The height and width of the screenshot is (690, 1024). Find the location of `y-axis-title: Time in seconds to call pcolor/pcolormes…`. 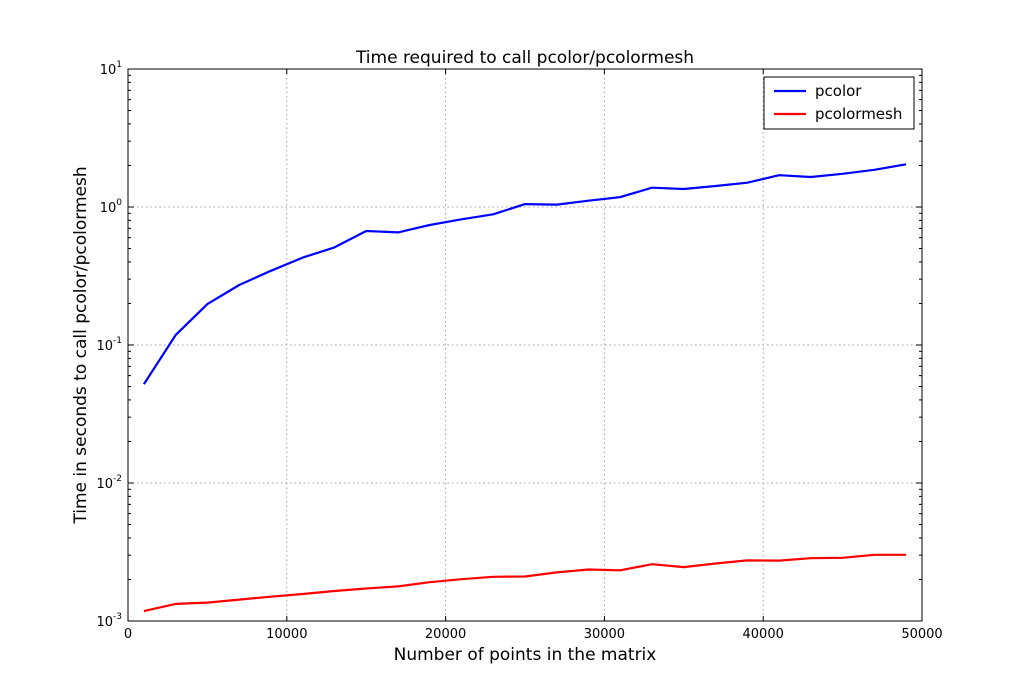

y-axis-title: Time in seconds to call pcolor/pcolormes… is located at coordinates (81, 345).